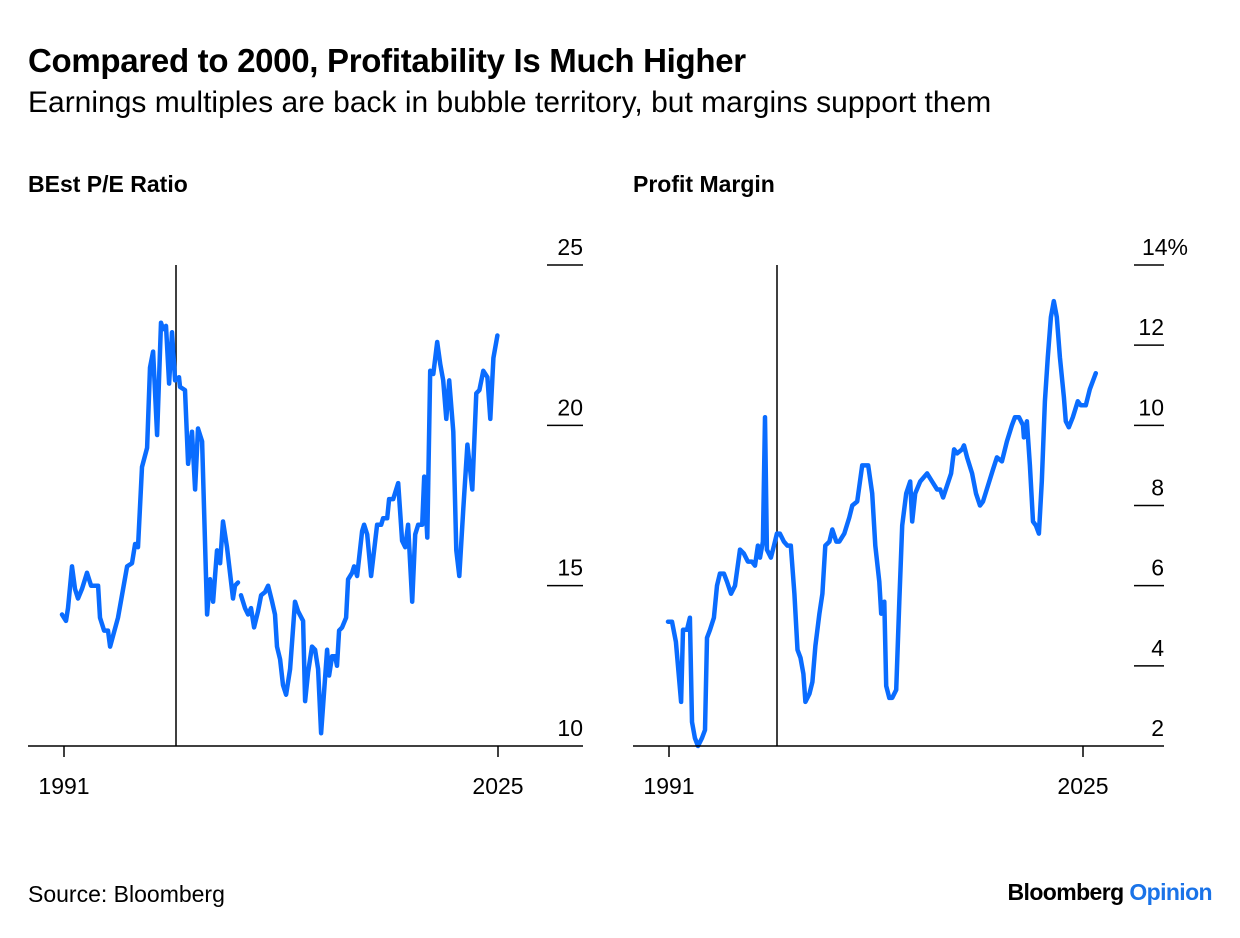 The height and width of the screenshot is (938, 1240). I want to click on brand-primary: Bloomberg, so click(1066, 892).